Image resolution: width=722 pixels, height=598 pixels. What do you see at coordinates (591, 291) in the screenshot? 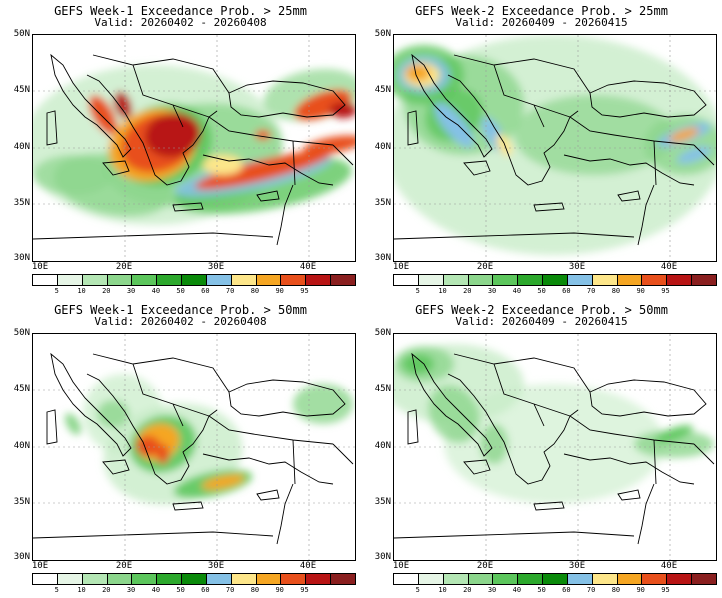
I see `colorbar-tick-label: 70` at bounding box center [591, 291].